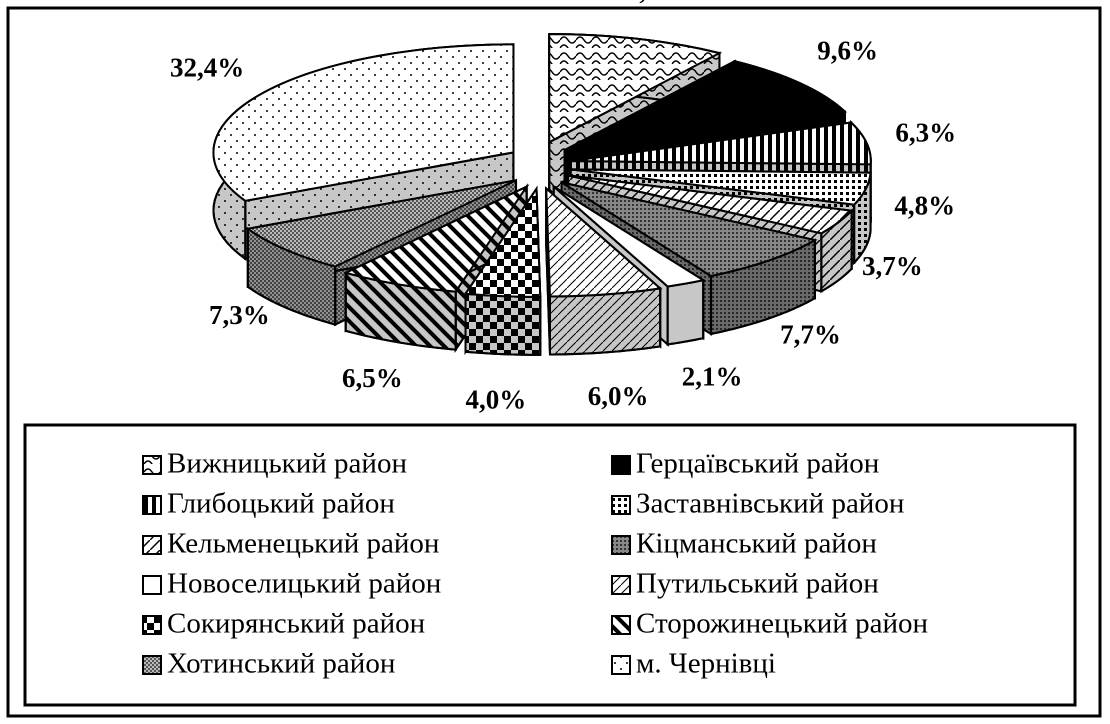 This screenshot has width=1110, height=724. What do you see at coordinates (287, 464) in the screenshot?
I see `legend-label: Вижницький район` at bounding box center [287, 464].